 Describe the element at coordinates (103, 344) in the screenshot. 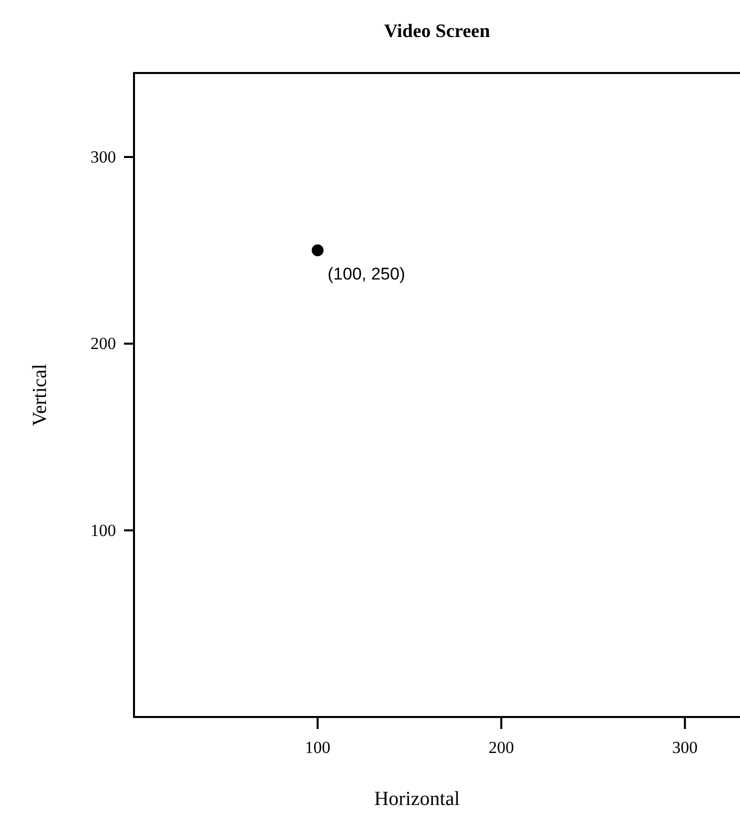

I see `y-tick-label: 200` at that location.